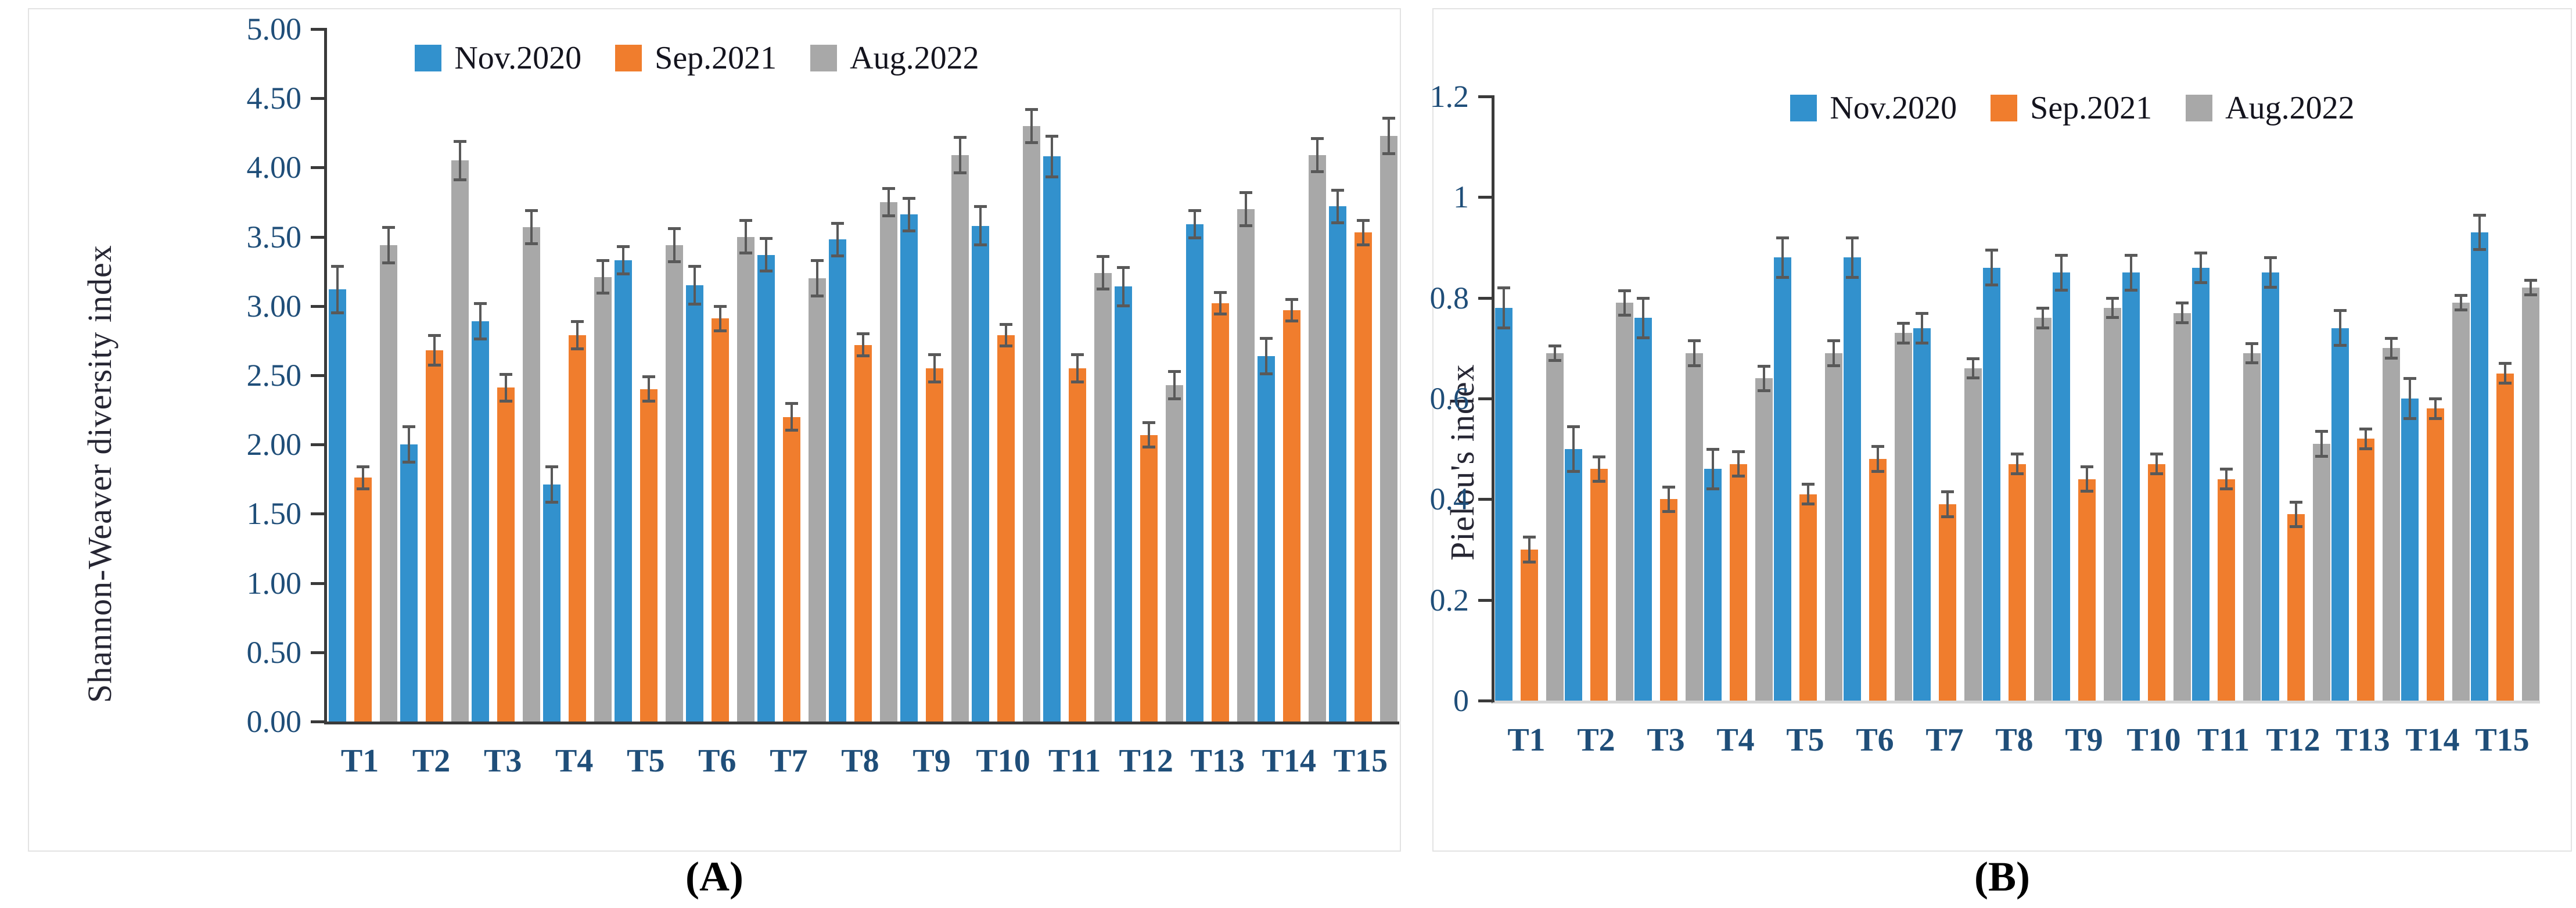 The width and height of the screenshot is (2576, 908). Describe the element at coordinates (2321, 399) in the screenshot. I see `barwrap-aug2022-t12` at that location.